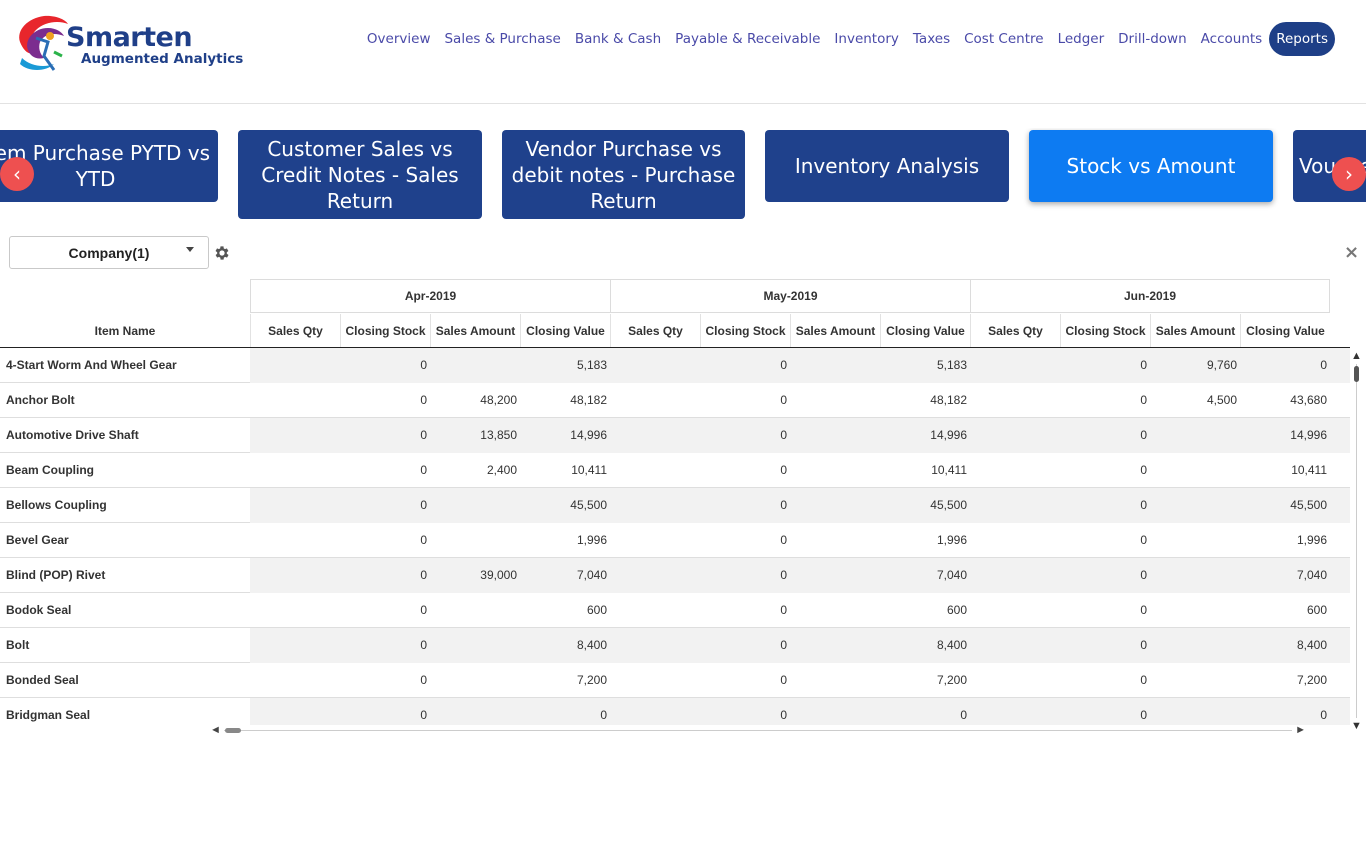 This screenshot has height=862, width=1366. What do you see at coordinates (931, 39) in the screenshot?
I see `nav-taxes: Taxes` at bounding box center [931, 39].